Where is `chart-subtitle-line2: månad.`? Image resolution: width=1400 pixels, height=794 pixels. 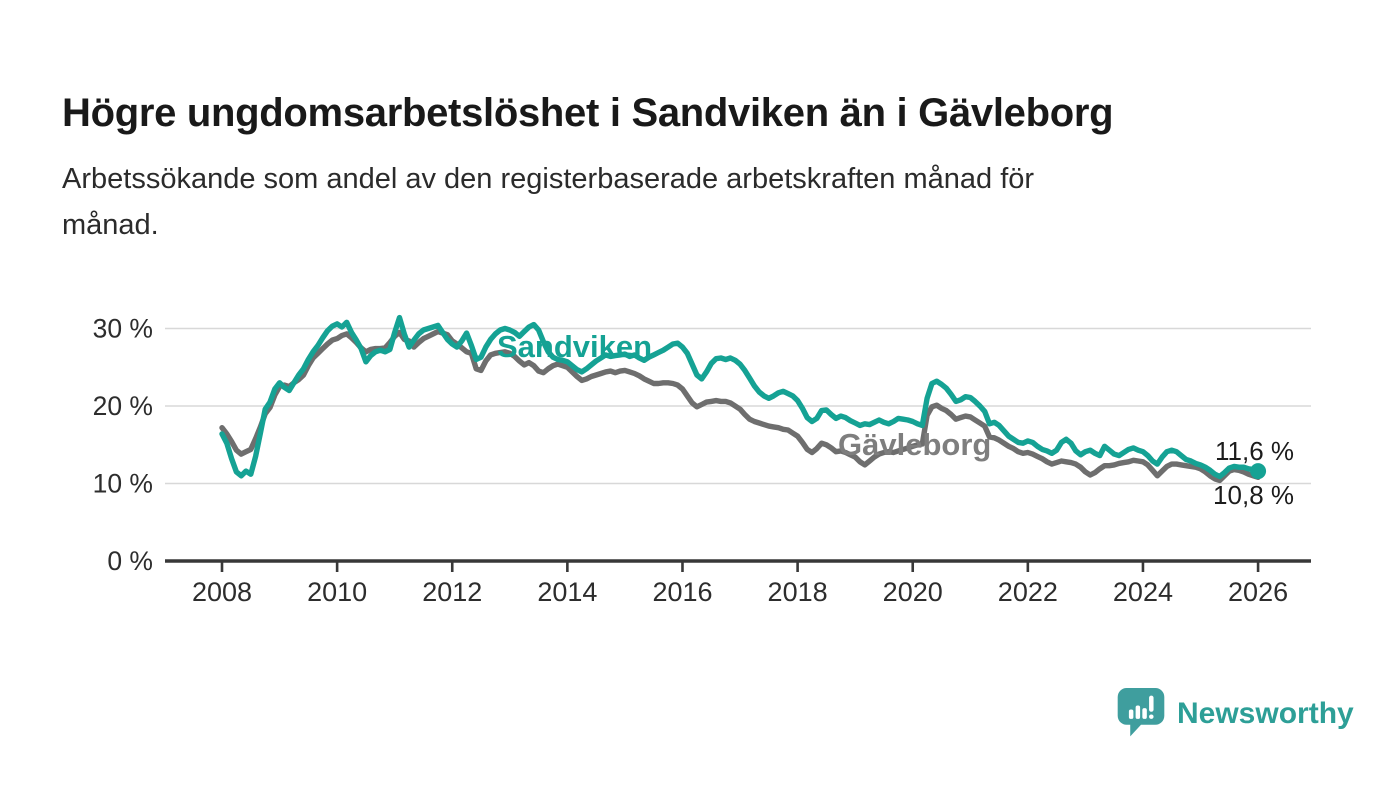
chart-subtitle-line2: månad. is located at coordinates (110, 225).